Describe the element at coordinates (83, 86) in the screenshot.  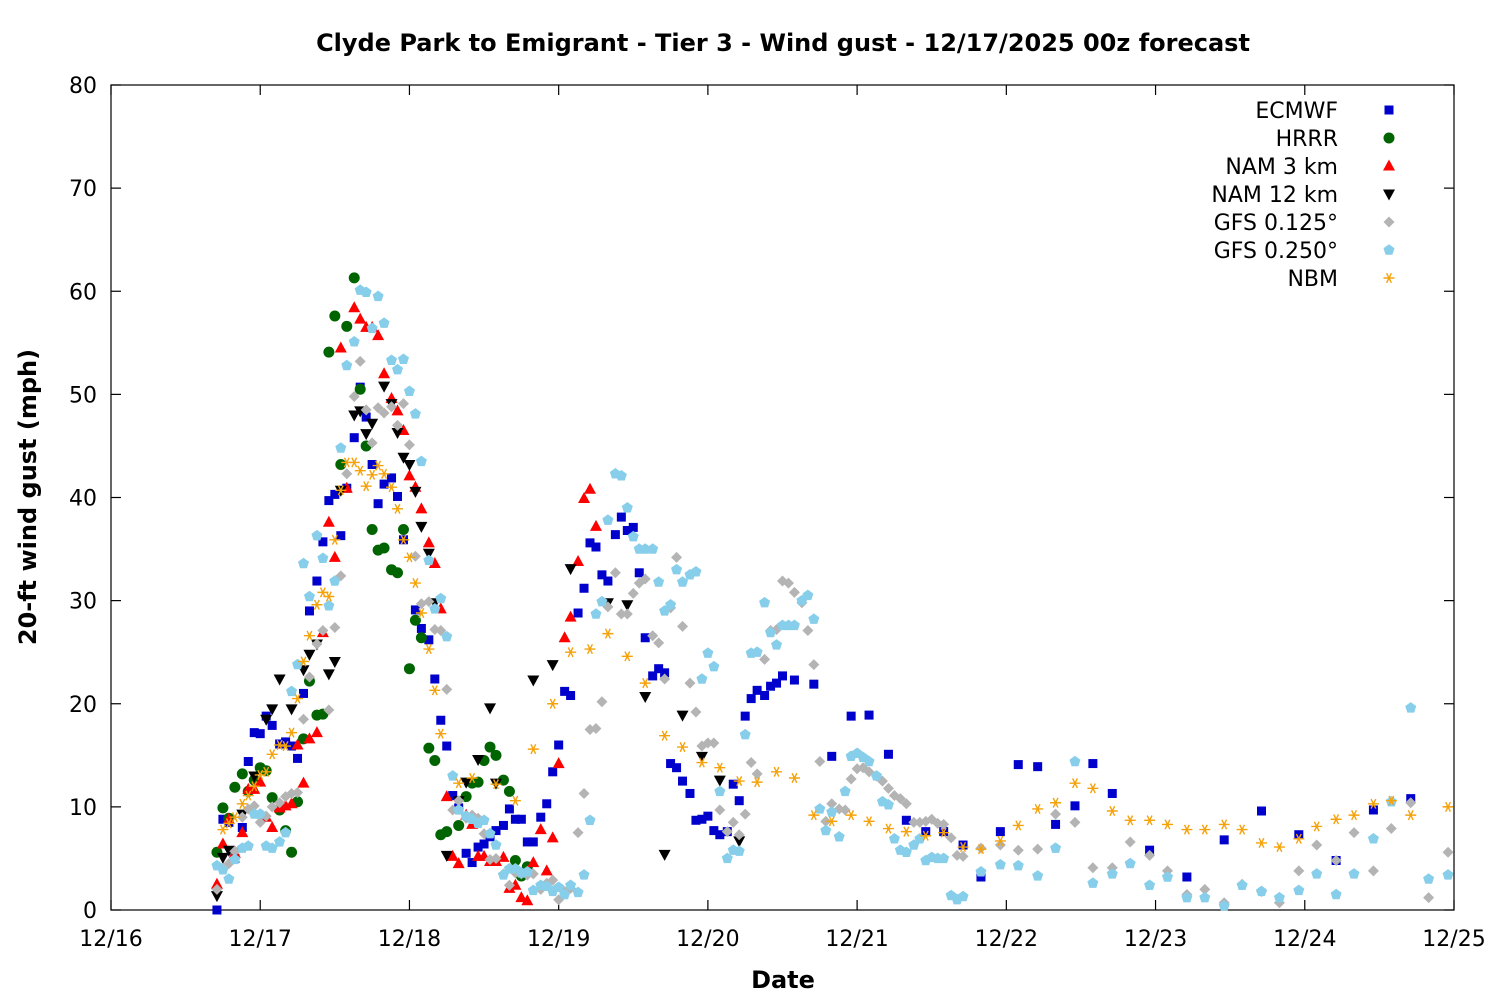
I see `y-tick-label: 80` at that location.